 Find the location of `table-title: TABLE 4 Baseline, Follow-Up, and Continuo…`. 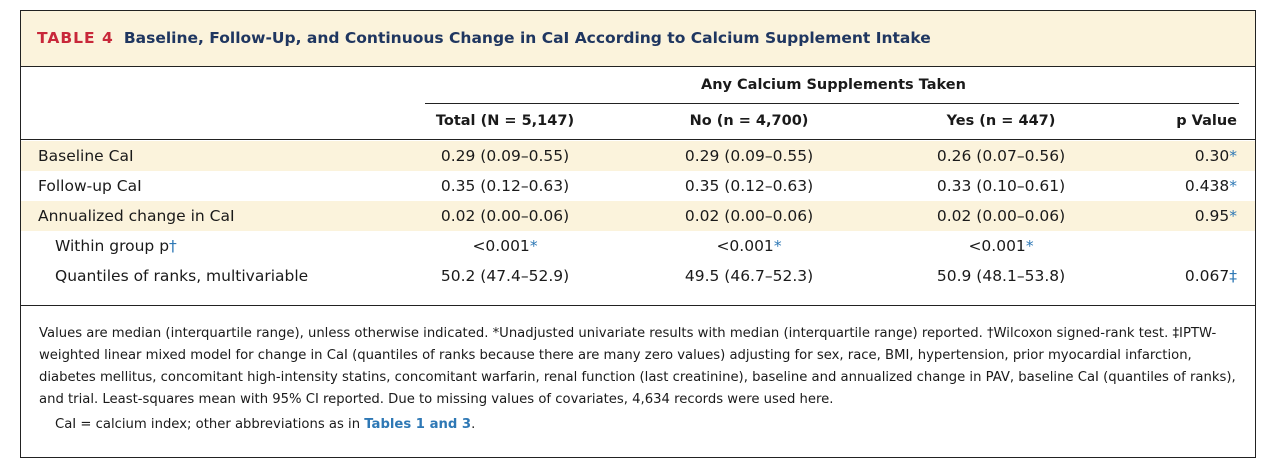

table-title: TABLE 4 Baseline, Follow-Up, and Continuo… is located at coordinates (484, 38).